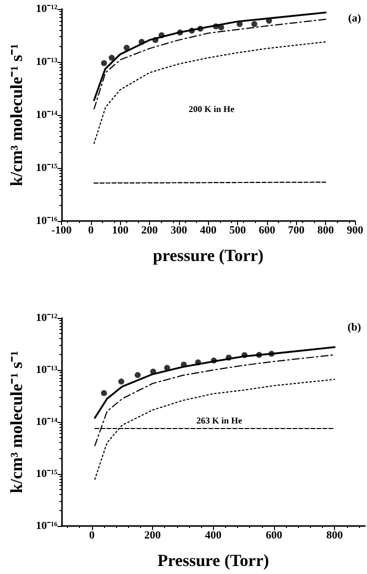 The height and width of the screenshot is (574, 367). I want to click on x-tick-label: 700, so click(297, 230).